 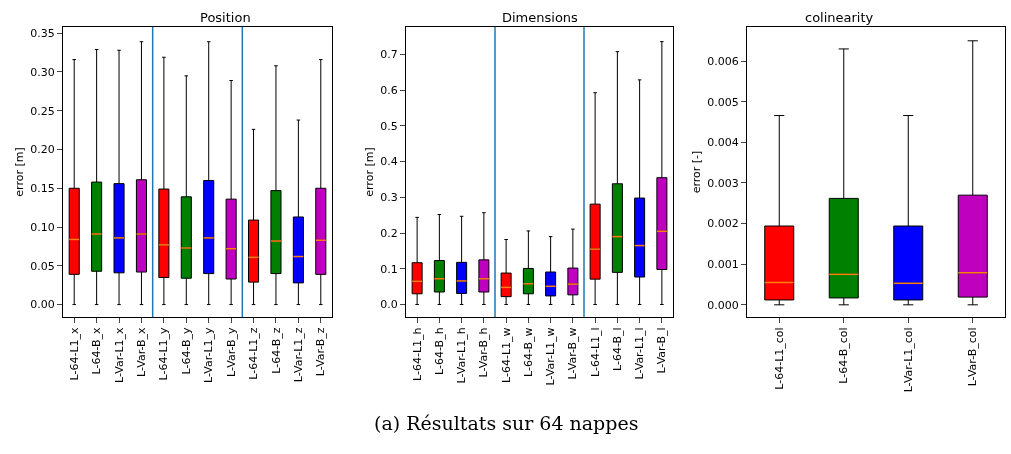 What do you see at coordinates (662, 350) in the screenshot?
I see `x-tick-label: L-Var-B_l` at bounding box center [662, 350].